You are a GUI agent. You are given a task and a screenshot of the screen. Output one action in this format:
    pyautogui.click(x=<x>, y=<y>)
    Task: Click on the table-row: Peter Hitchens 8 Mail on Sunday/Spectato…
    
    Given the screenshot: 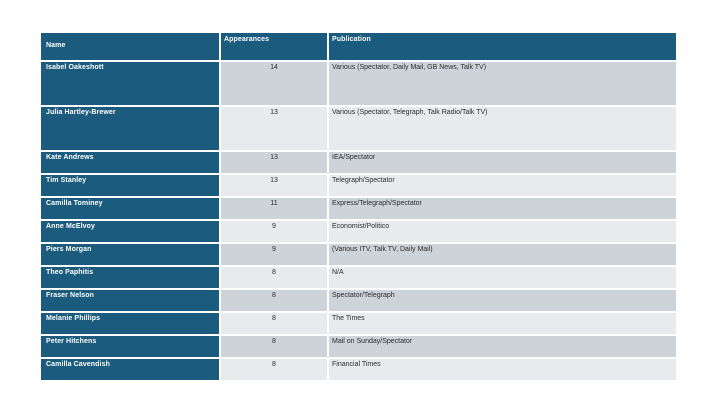 What is the action you would take?
    pyautogui.click(x=358, y=346)
    